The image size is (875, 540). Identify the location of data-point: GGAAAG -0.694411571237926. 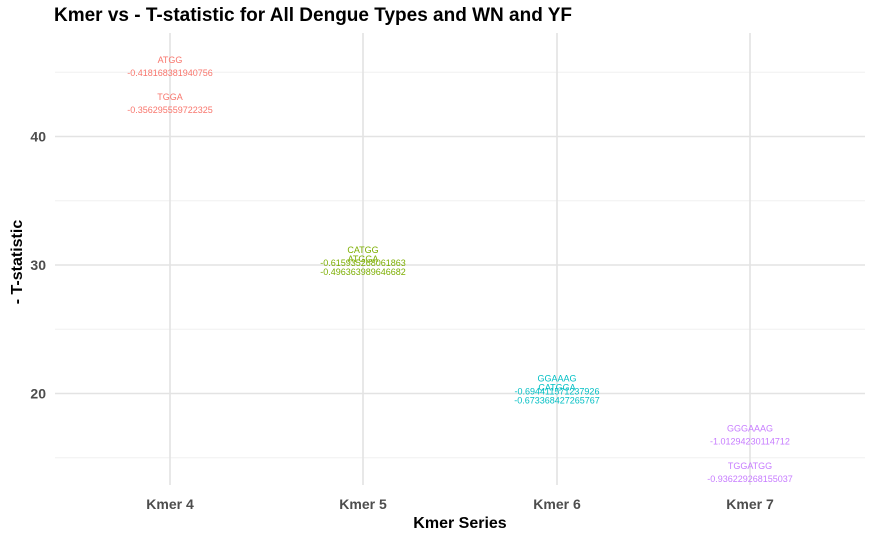
(557, 385).